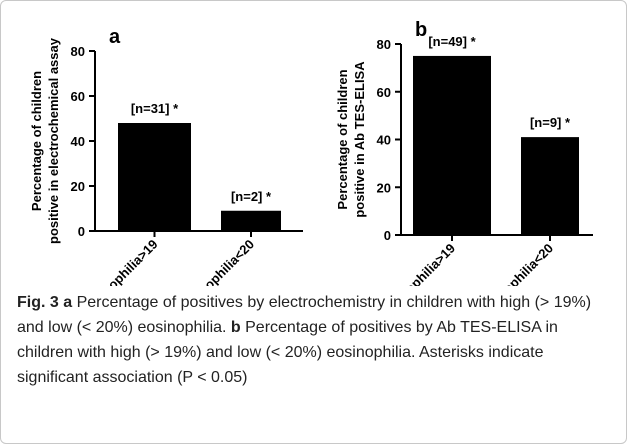 This screenshot has height=444, width=627. I want to click on caption-b-label: b, so click(235, 327).